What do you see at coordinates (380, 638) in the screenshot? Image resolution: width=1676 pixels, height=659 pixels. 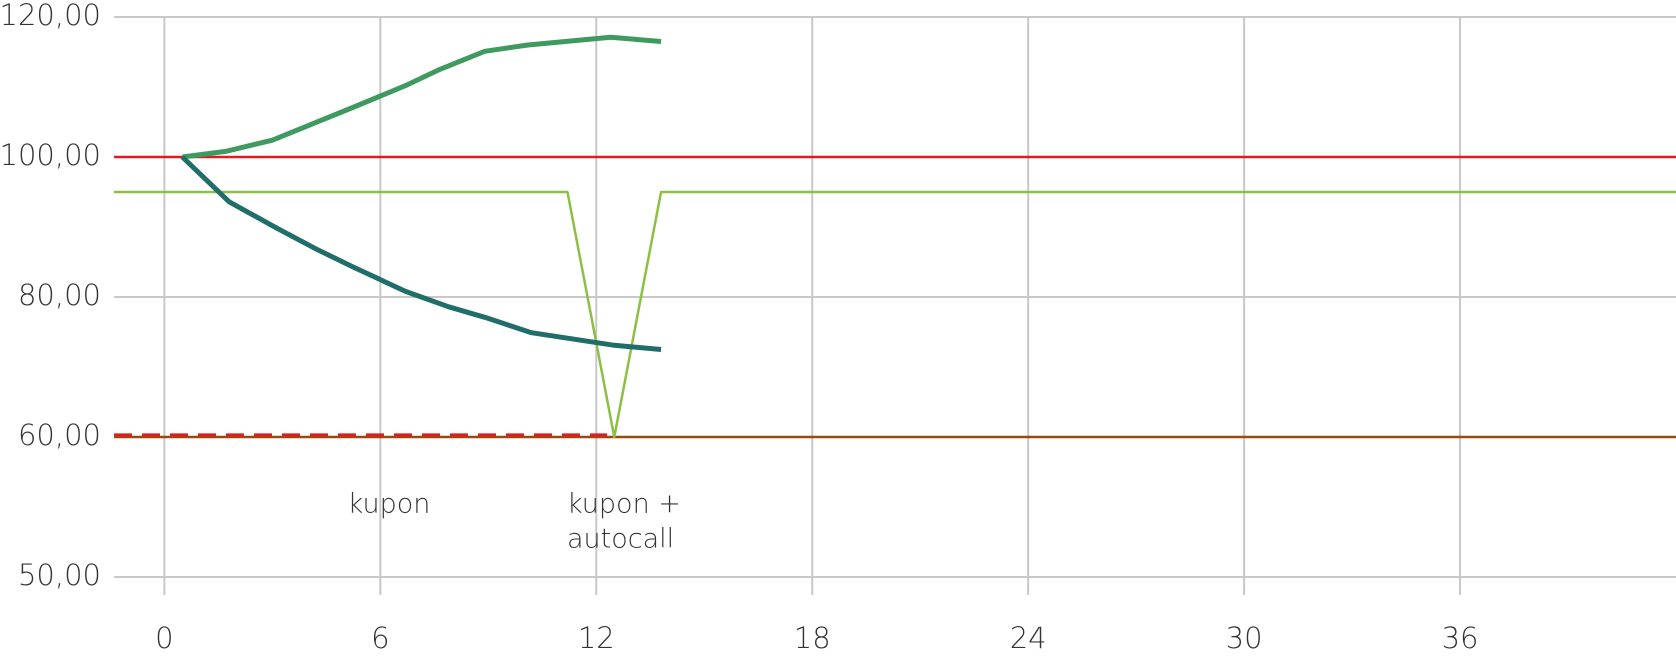 I see `x-tick-label: 6` at bounding box center [380, 638].